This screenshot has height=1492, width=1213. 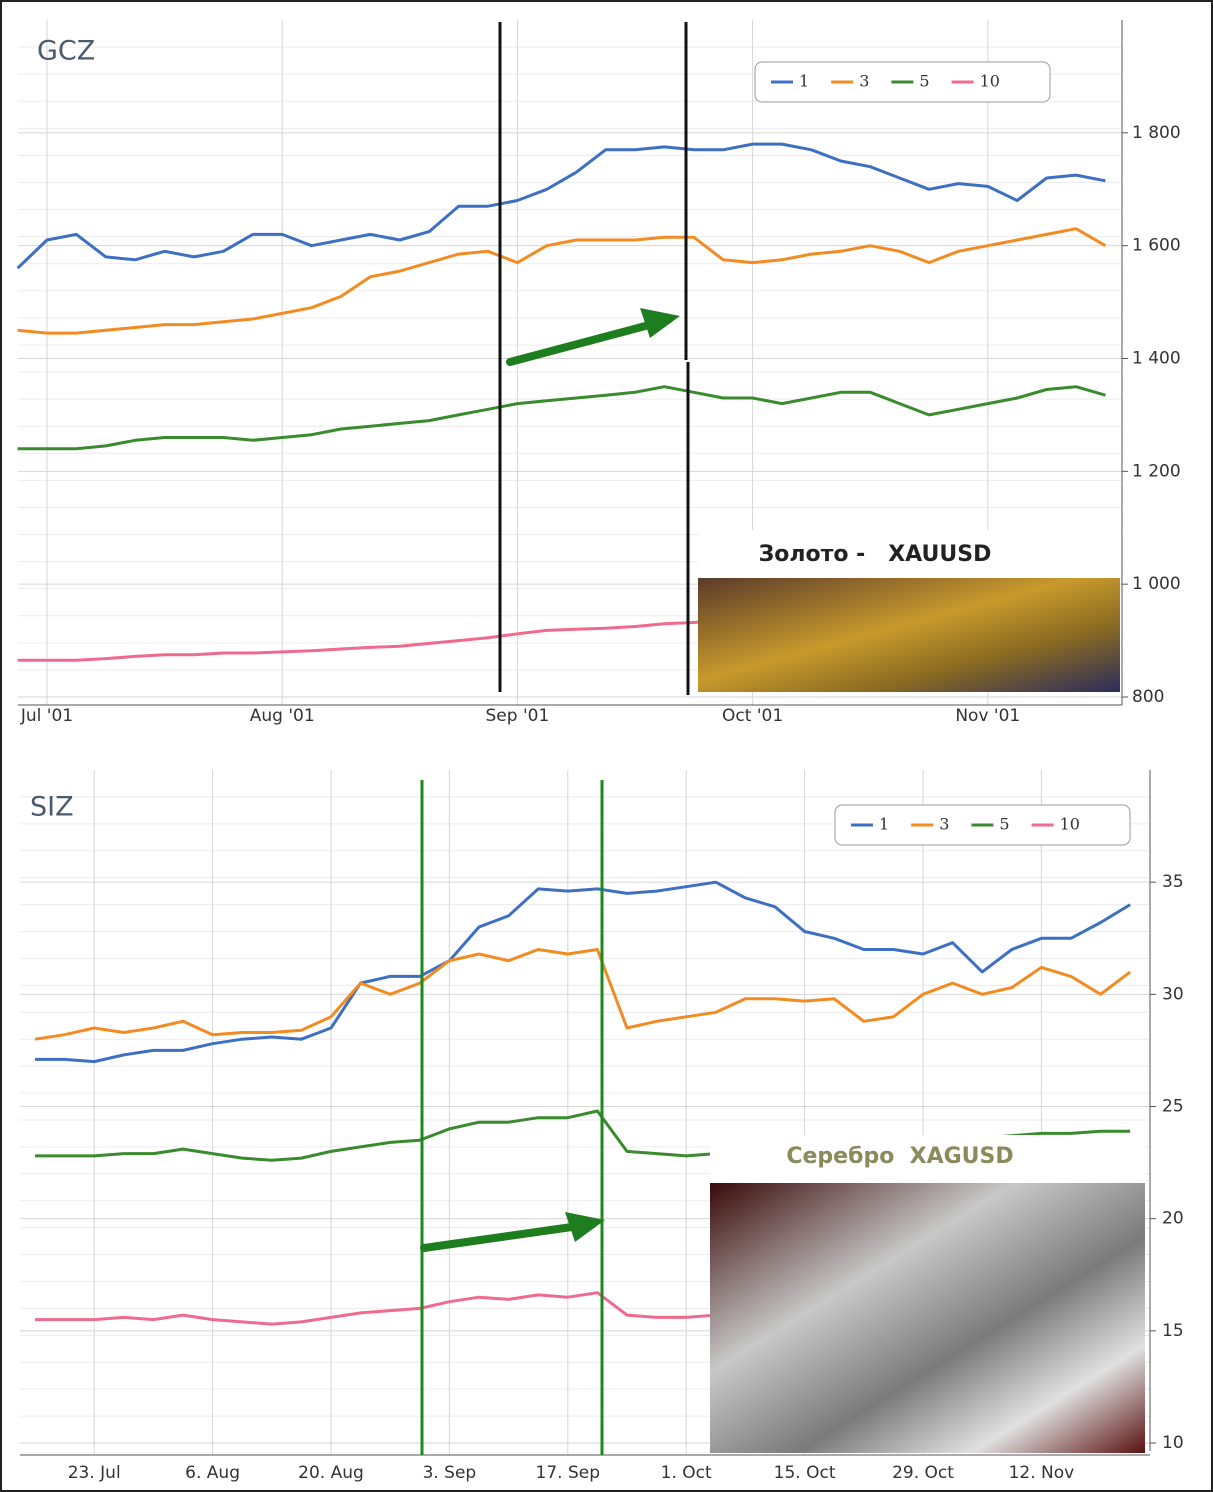 I want to click on annotation: Золото - XAUUSD, so click(x=875, y=554).